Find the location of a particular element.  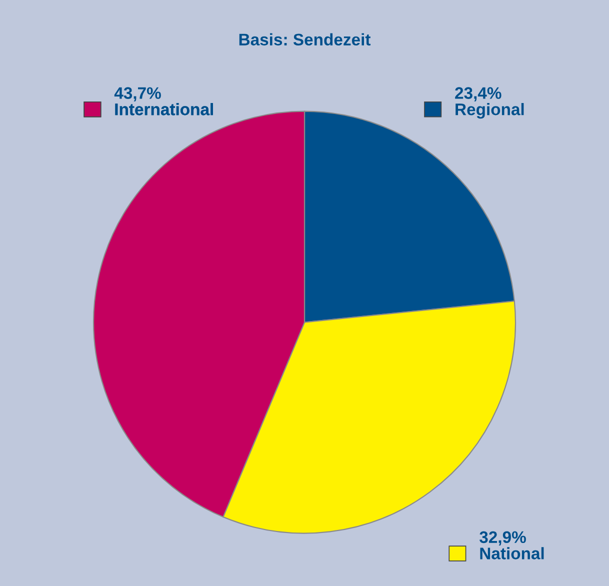

data-label: 43,7% is located at coordinates (137, 94).